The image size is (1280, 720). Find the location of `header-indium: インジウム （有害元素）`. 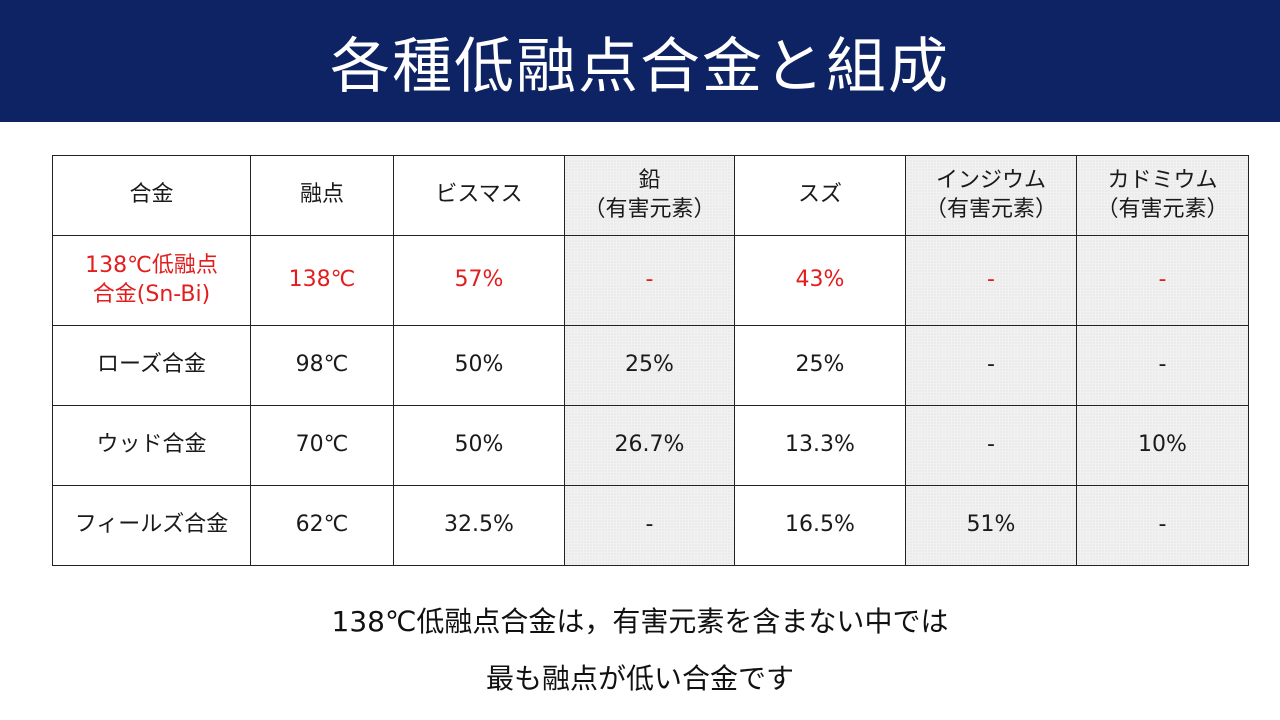

header-indium: インジウム （有害元素） is located at coordinates (991, 195).